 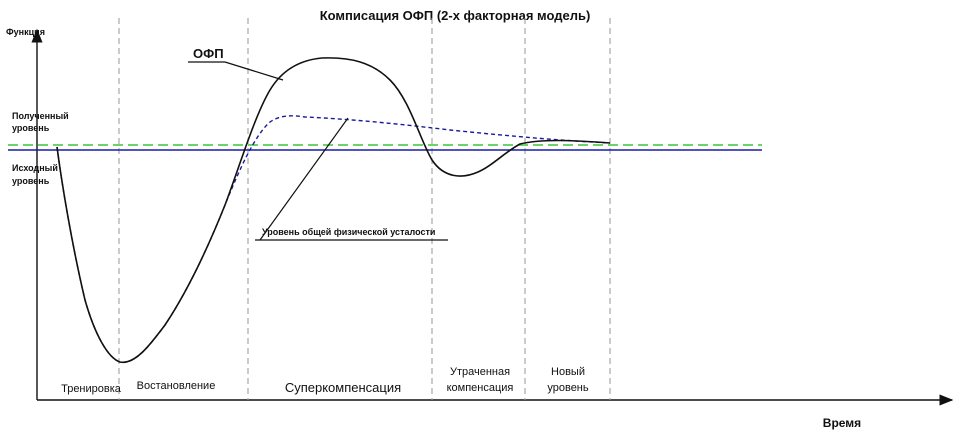 I want to click on obtained-level-label-2: уровень, so click(x=31, y=128).